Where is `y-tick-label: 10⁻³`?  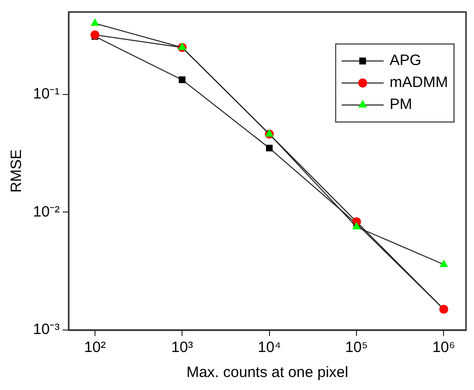
y-tick-label: 10⁻³ is located at coordinates (46, 329).